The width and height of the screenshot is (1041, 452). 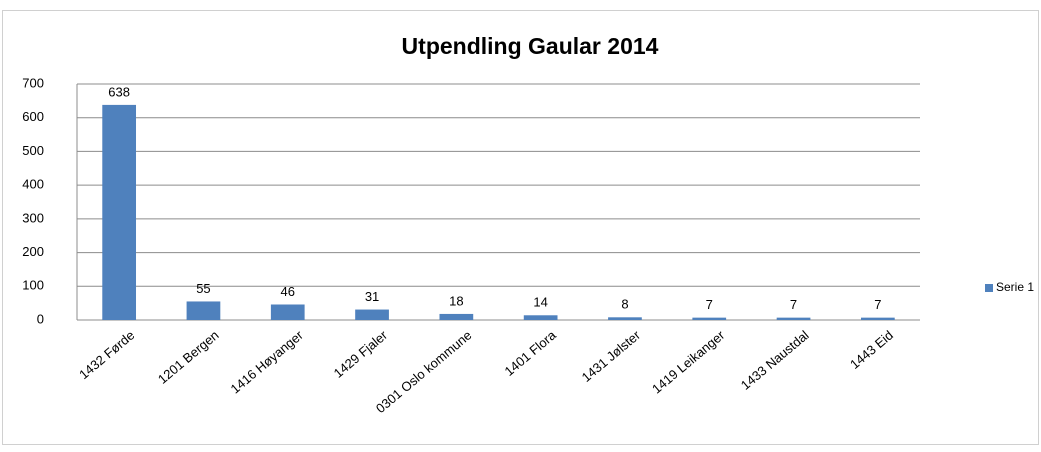 I want to click on y-tick-label: 100, so click(x=33, y=285).